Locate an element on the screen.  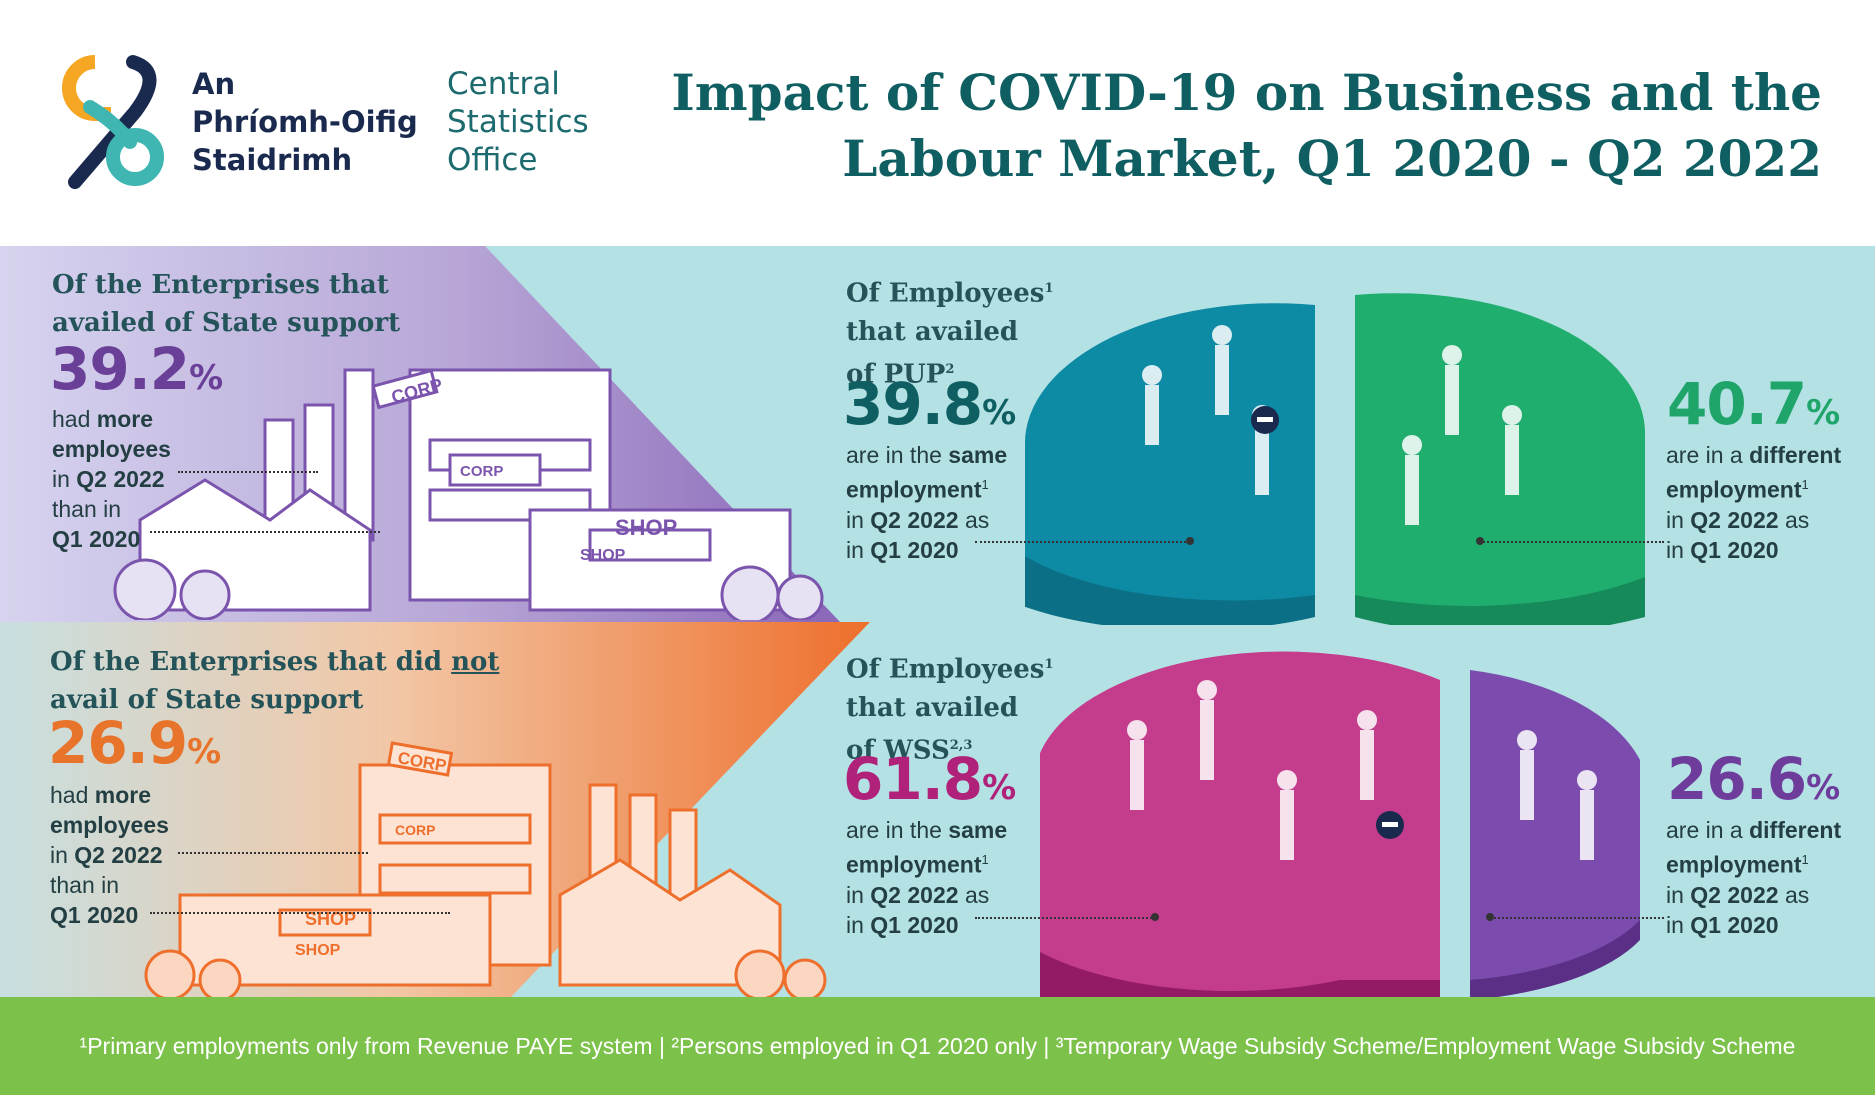
pup-heading-line-1: Of Employees is located at coordinates (945, 294).